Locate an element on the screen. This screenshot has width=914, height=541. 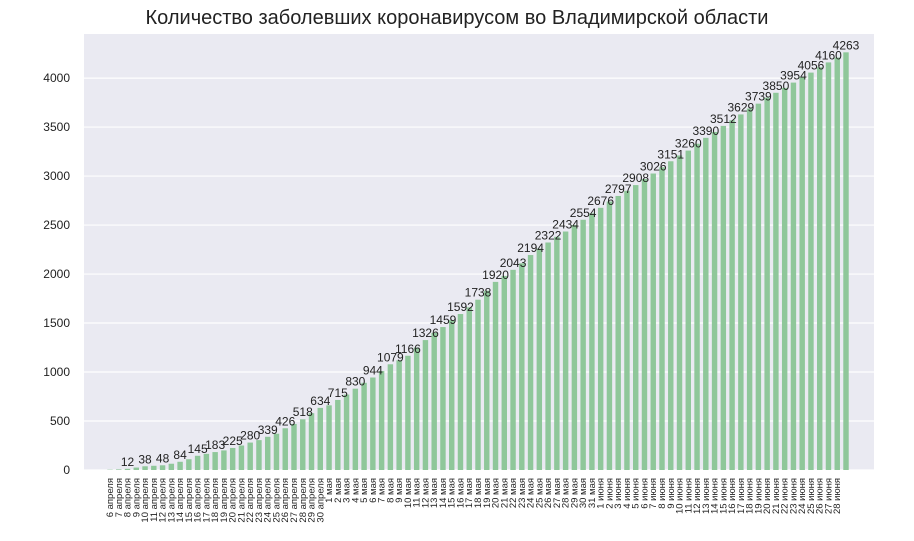
x-tick-label: 21 мая is located at coordinates (504, 493).